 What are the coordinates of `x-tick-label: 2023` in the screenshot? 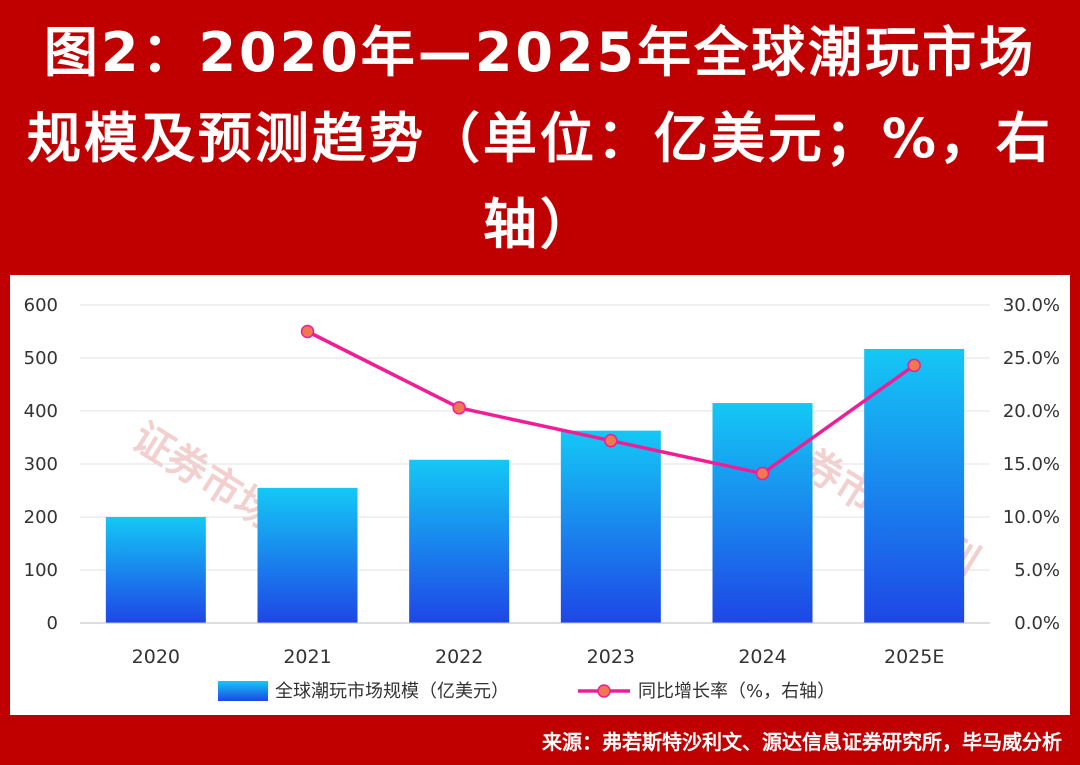 It's located at (611, 657).